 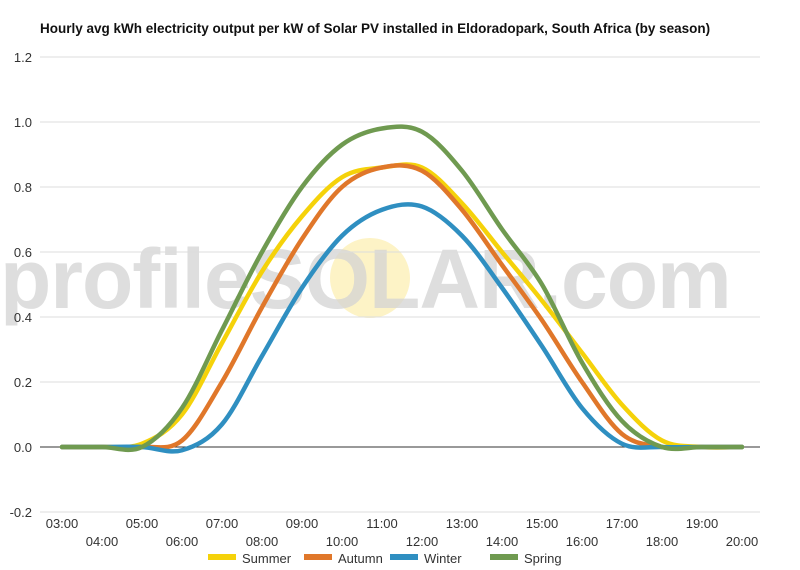 I want to click on legend-label-winter: Winter, so click(x=443, y=558).